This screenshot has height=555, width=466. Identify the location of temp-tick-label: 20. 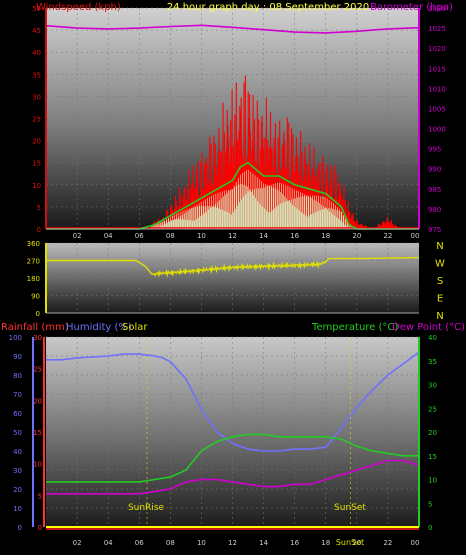
(432, 433).